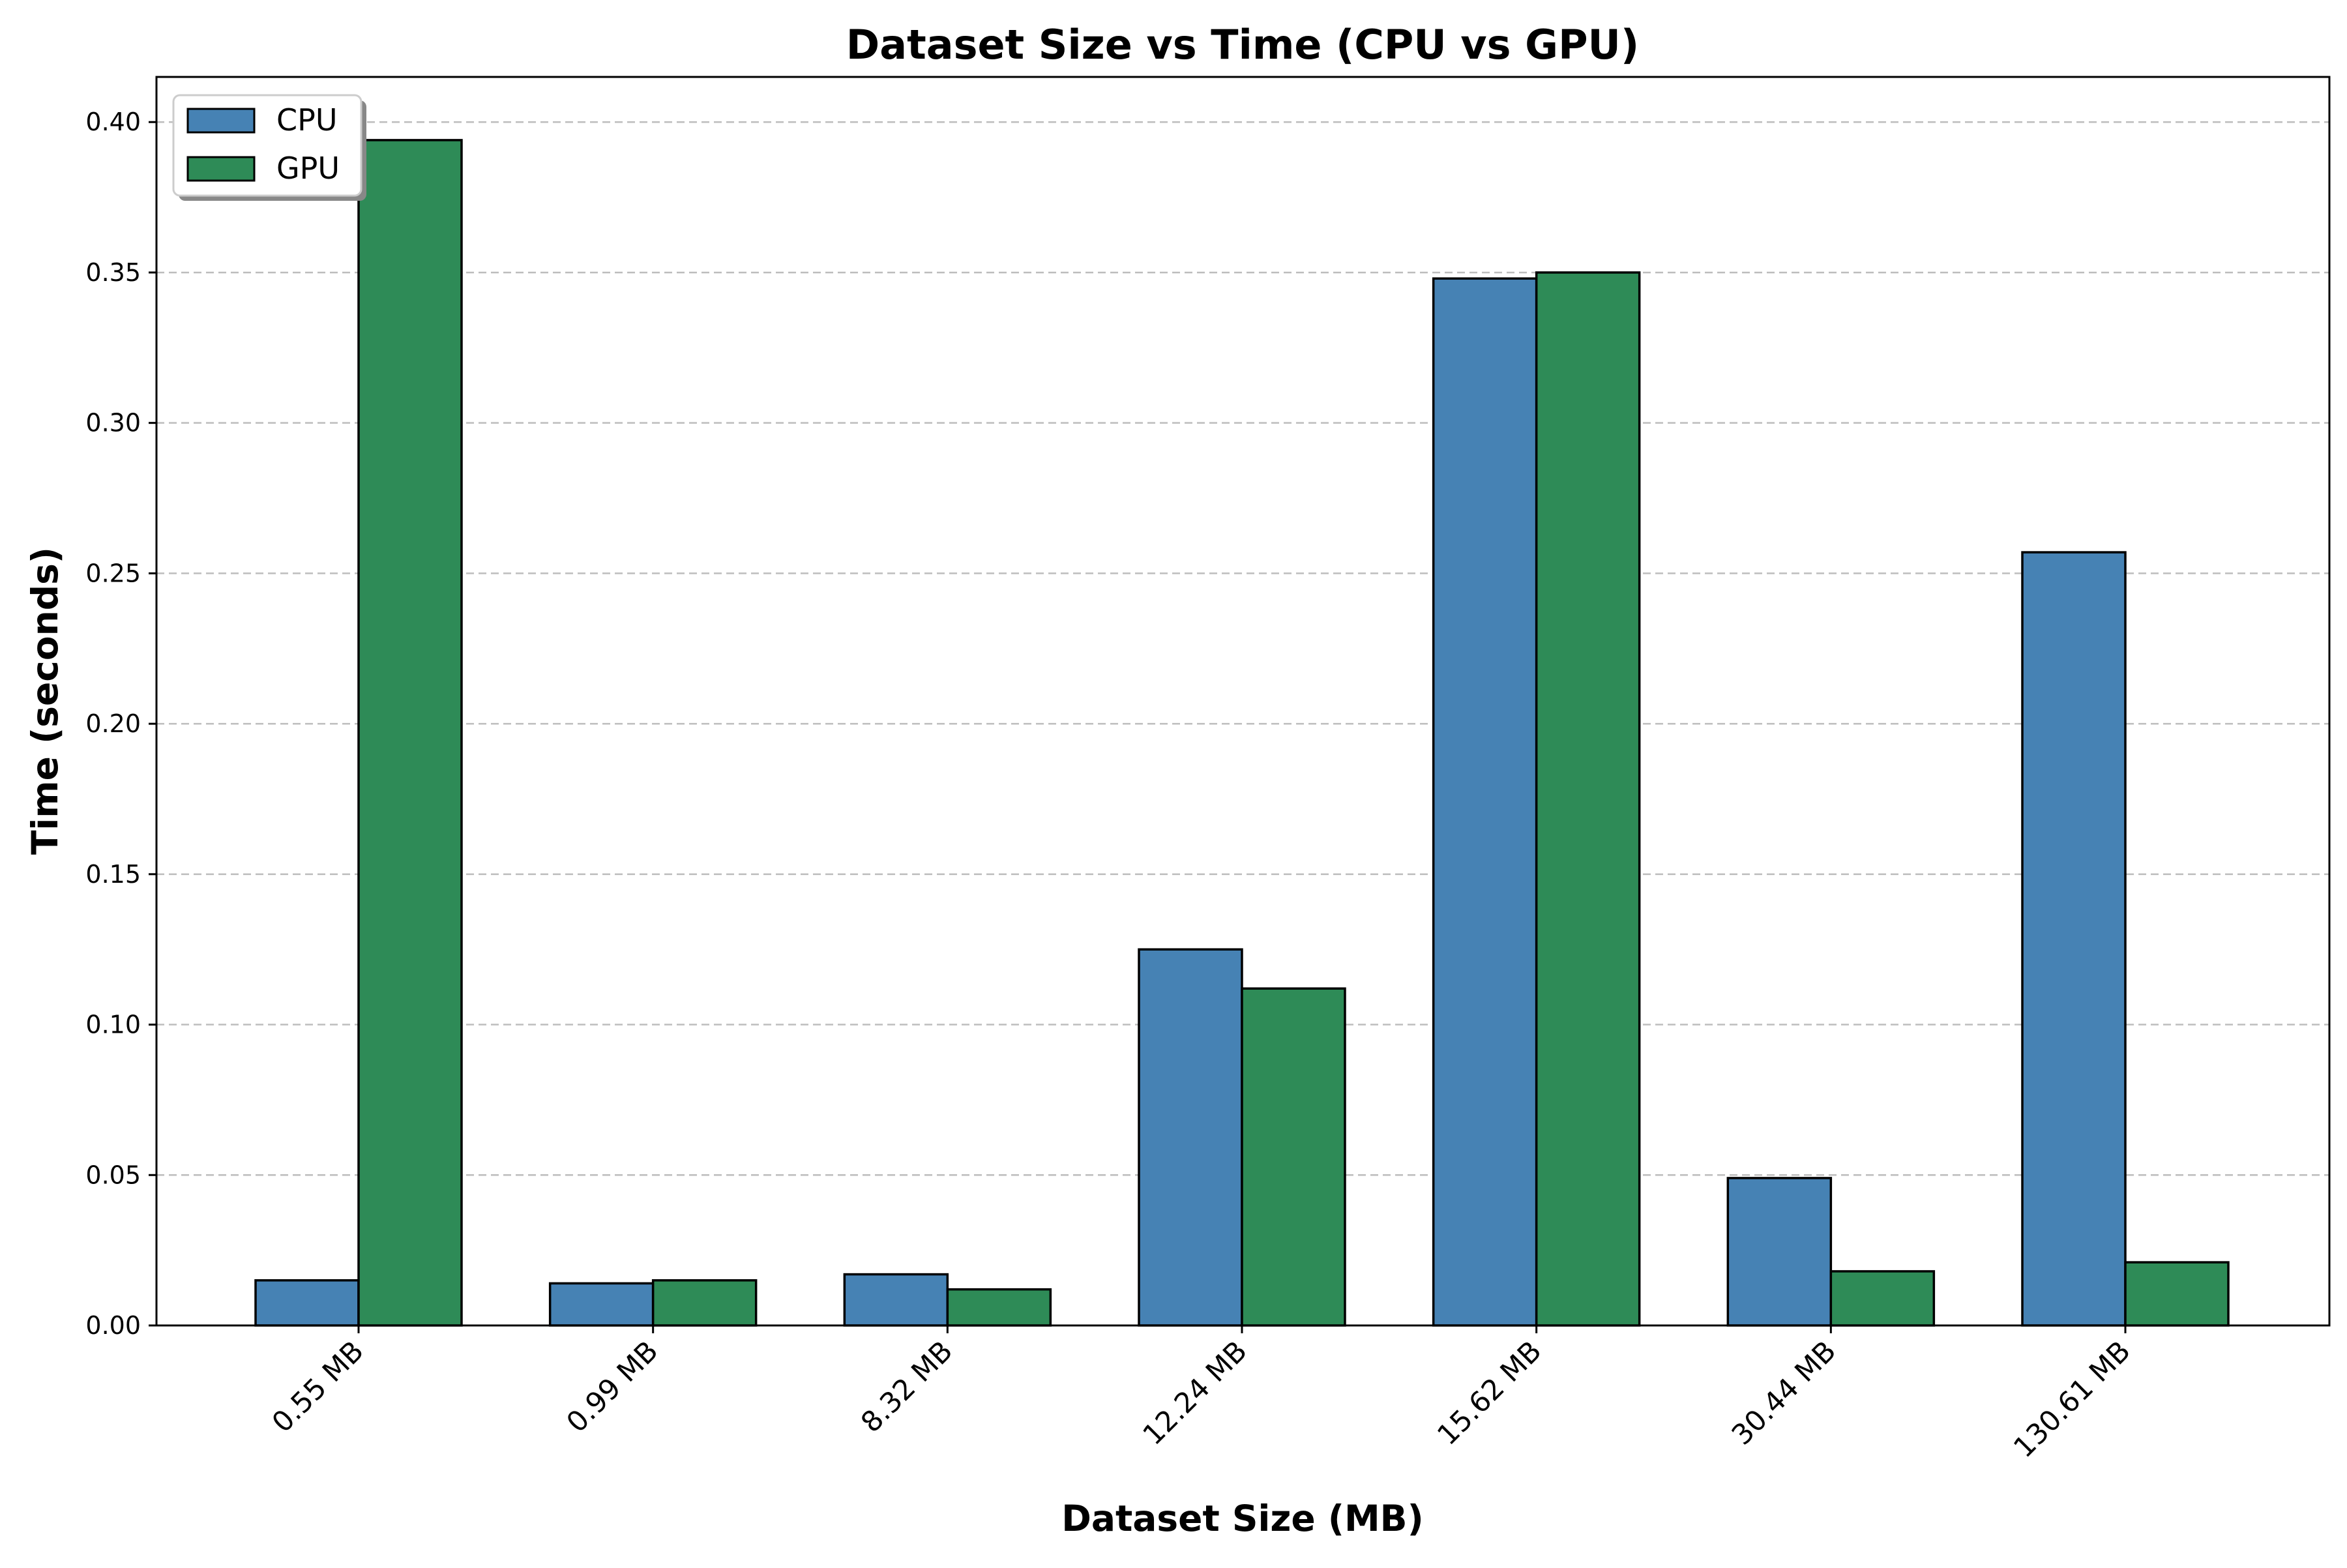 Image resolution: width=2347 pixels, height=1568 pixels. What do you see at coordinates (113, 1175) in the screenshot?
I see `y-tick-label: 0.05` at bounding box center [113, 1175].